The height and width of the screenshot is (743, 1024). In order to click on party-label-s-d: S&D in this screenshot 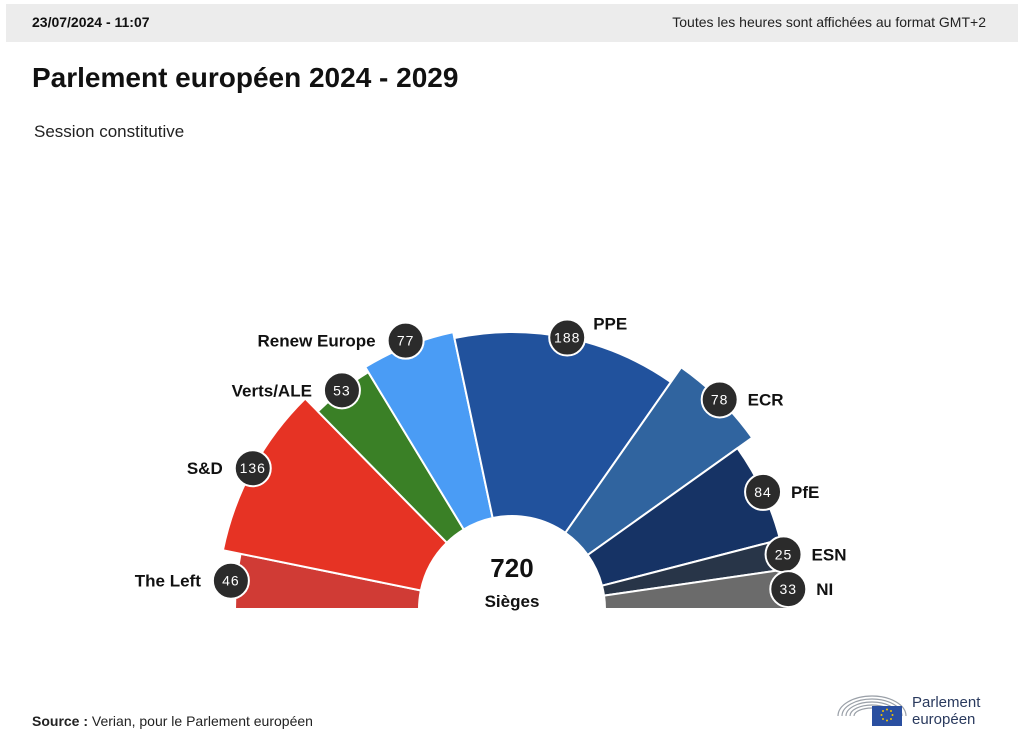, I will do `click(205, 468)`.